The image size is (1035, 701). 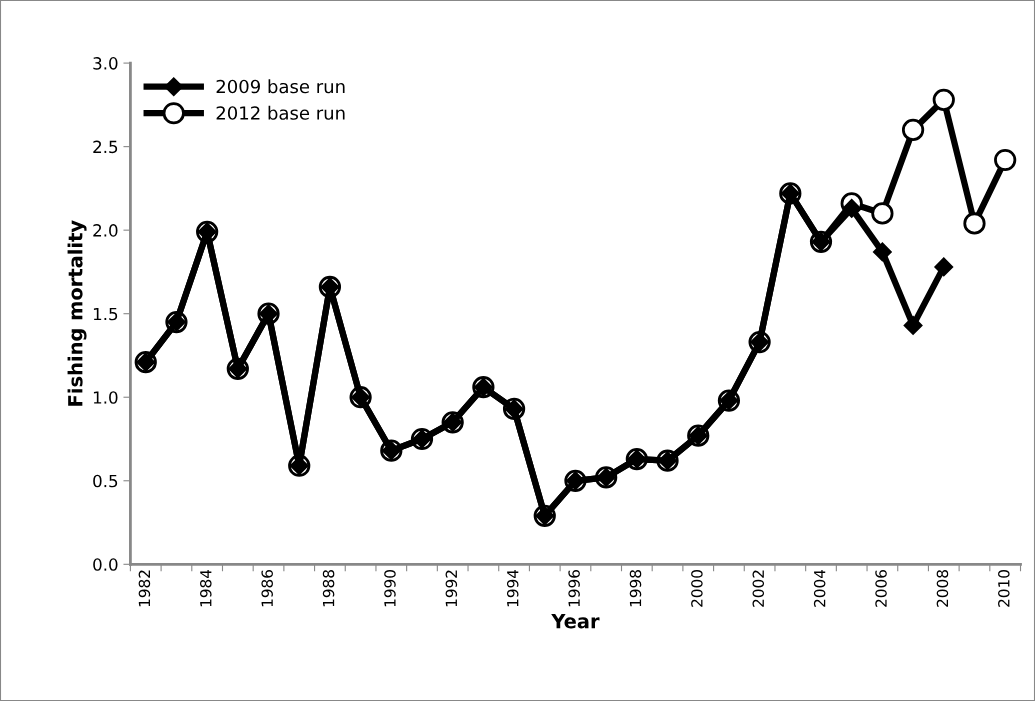 What do you see at coordinates (635, 588) in the screenshot?
I see `x-tick-label: 1998` at bounding box center [635, 588].